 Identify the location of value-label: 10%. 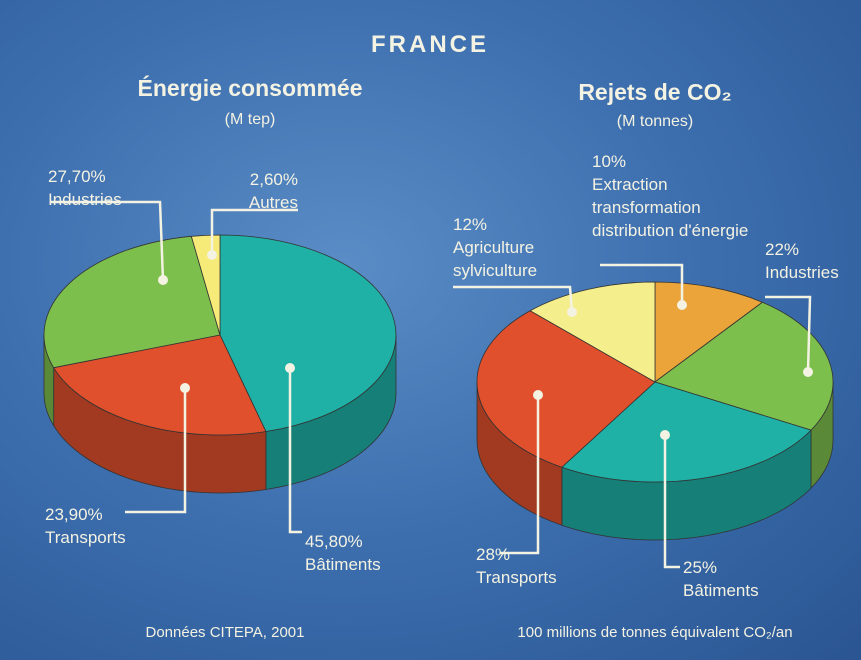
(609, 161).